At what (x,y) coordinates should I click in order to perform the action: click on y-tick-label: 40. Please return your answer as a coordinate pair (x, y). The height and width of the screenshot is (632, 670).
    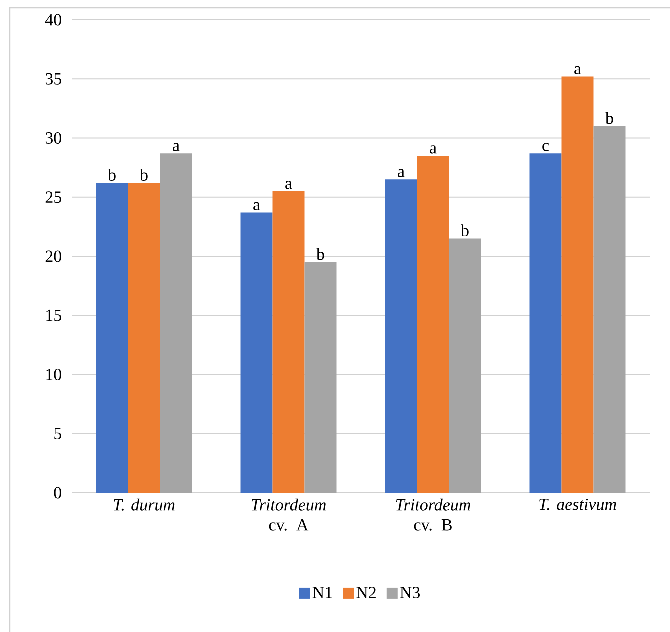
    Looking at the image, I should click on (53, 20).